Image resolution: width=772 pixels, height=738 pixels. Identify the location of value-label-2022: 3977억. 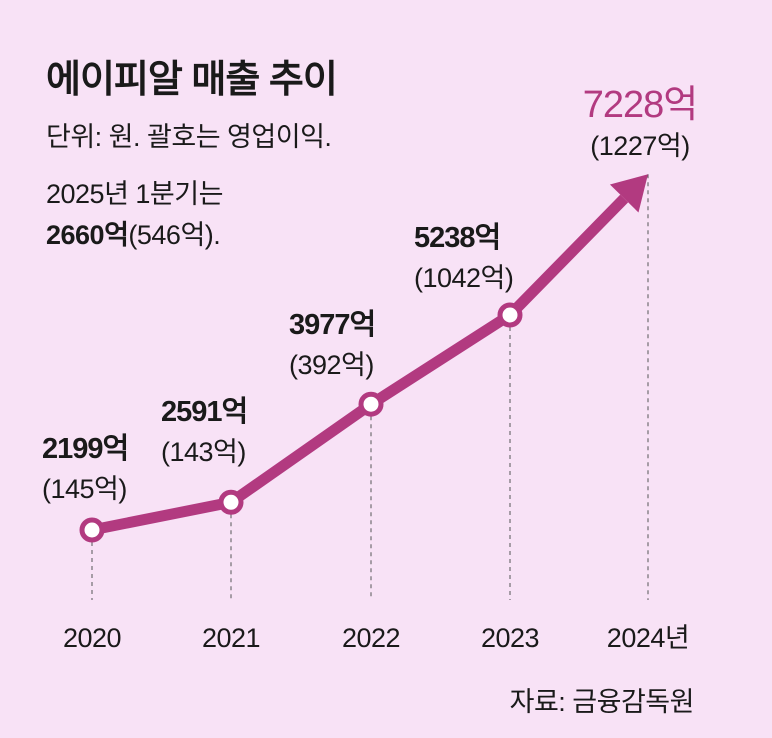
(332, 324).